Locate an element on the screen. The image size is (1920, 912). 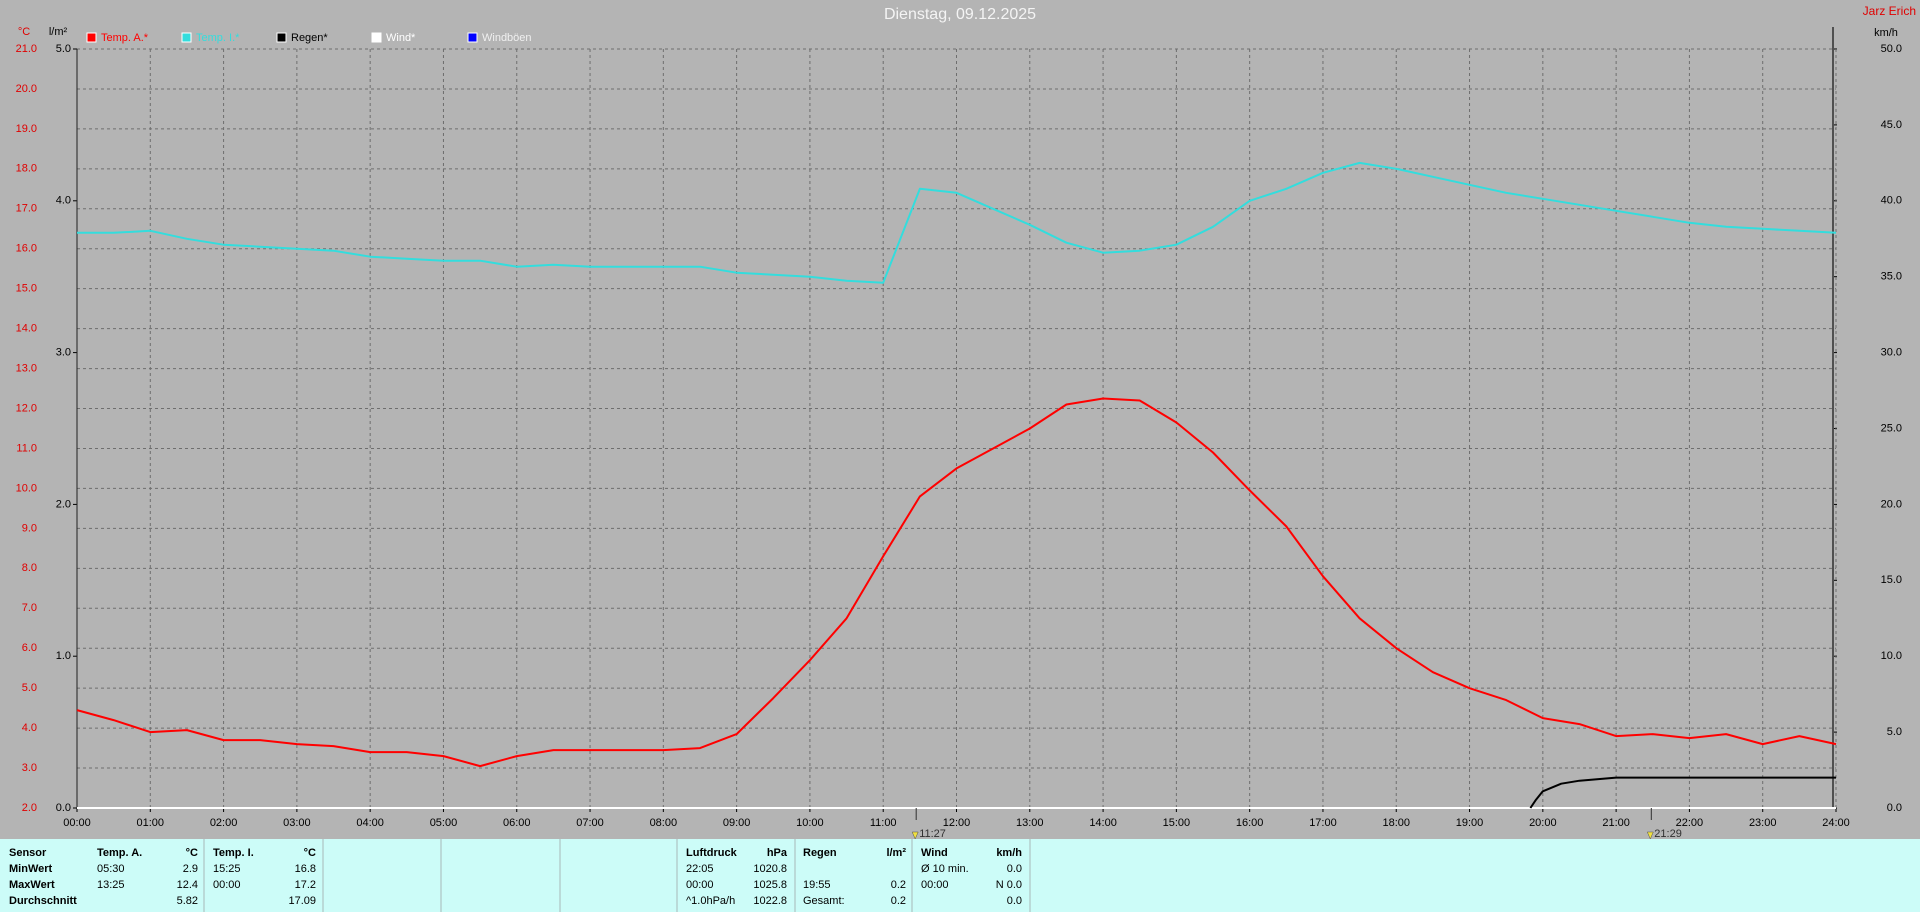
x-tick-label: 09:00 is located at coordinates (737, 823).